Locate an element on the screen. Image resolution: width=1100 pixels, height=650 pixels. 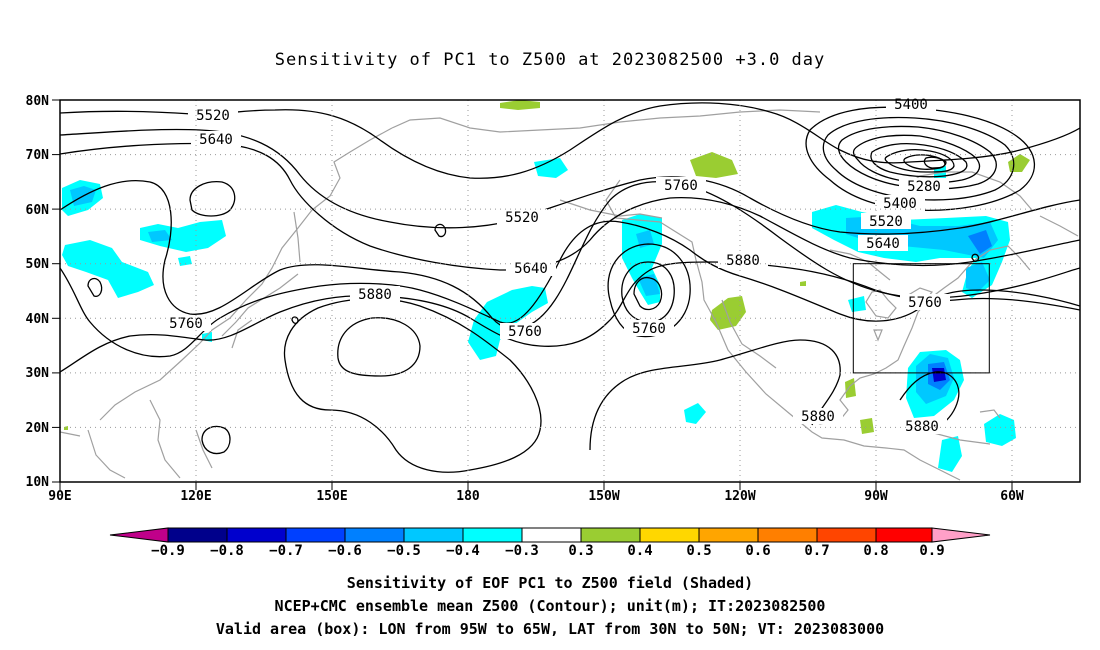
valid-area-box is located at coordinates (921, 318).